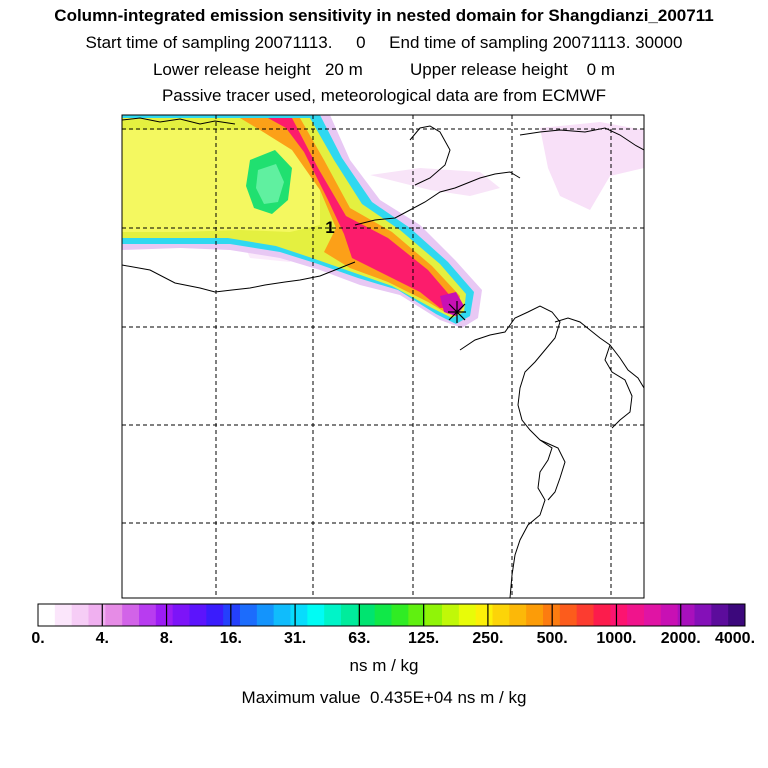  What do you see at coordinates (552, 638) in the screenshot?
I see `colorbar-tick-label: 500.` at bounding box center [552, 638].